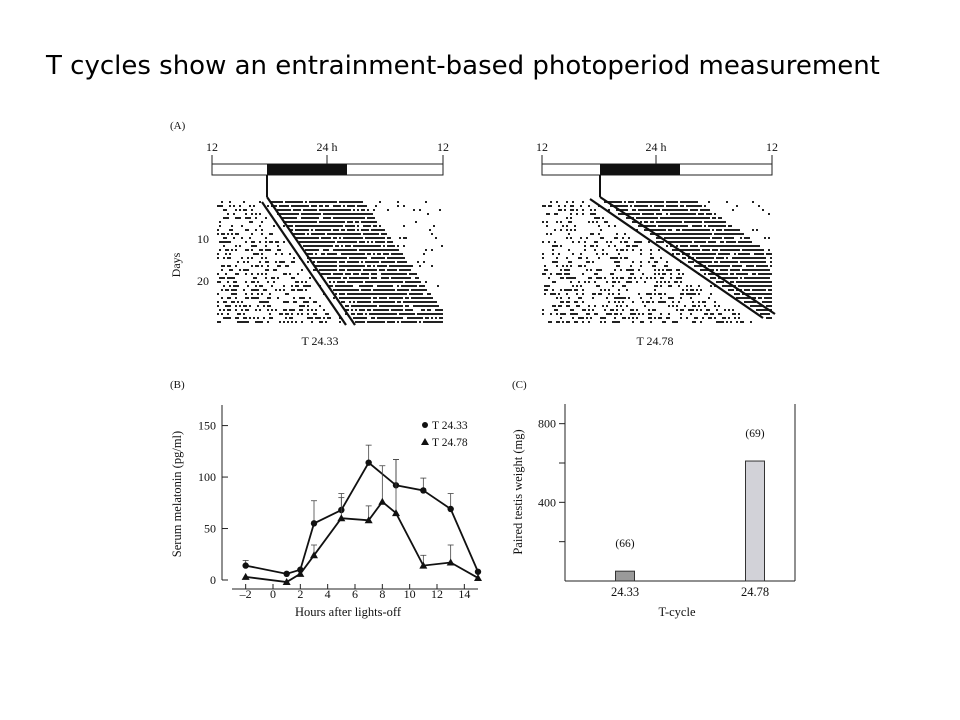 This screenshot has width=960, height=720. I want to click on actogram-left: 12 24 h 12 Days 10 20 T 24.33, so click(309, 244).